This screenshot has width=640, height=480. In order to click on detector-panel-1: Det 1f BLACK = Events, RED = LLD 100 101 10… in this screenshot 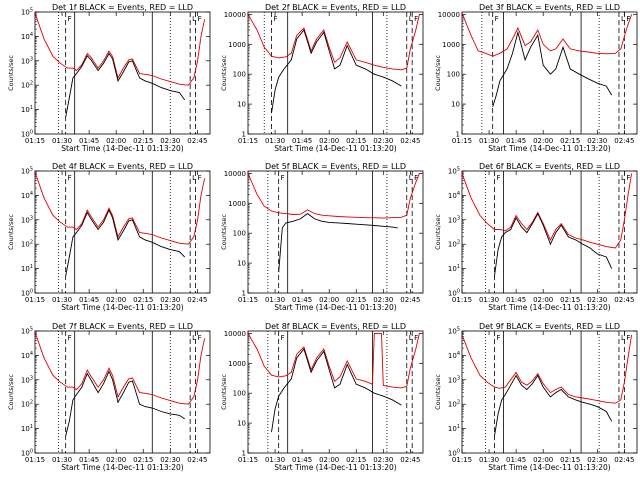, I will do `click(109, 78)`.